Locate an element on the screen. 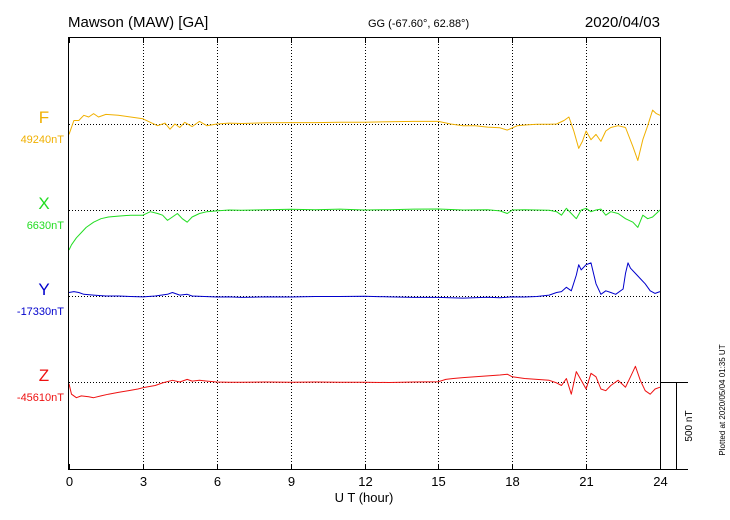 The height and width of the screenshot is (520, 730). series-name-y: Y is located at coordinates (43, 289).